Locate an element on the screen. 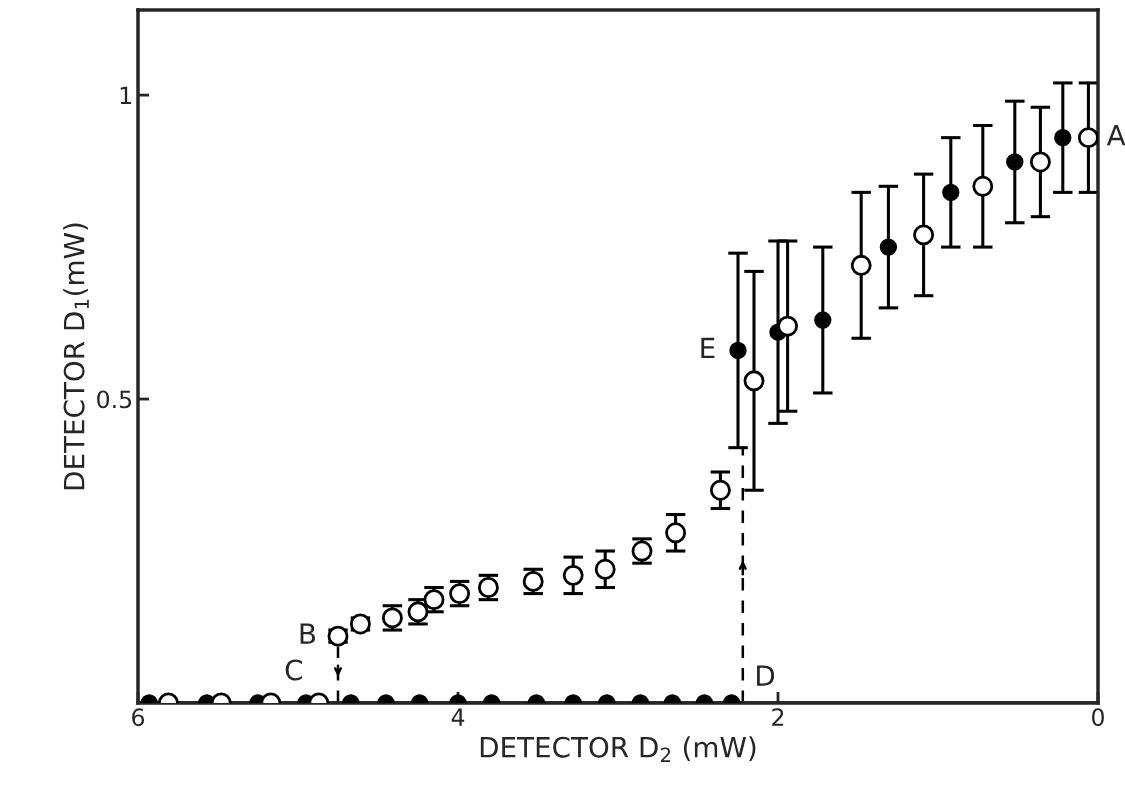 The image size is (1125, 808). annotation: A is located at coordinates (1115, 135).